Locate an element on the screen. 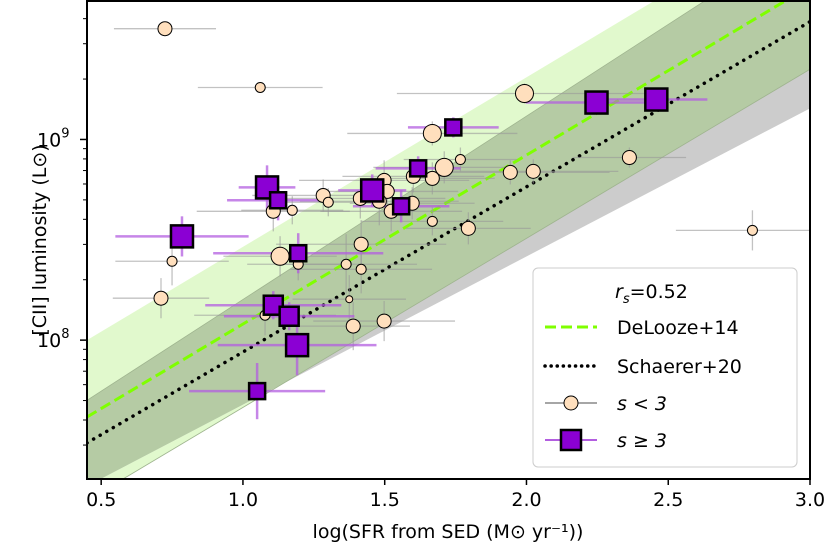 The width and height of the screenshot is (831, 549). y-tick-label: 10⁸ is located at coordinates (53, 339).